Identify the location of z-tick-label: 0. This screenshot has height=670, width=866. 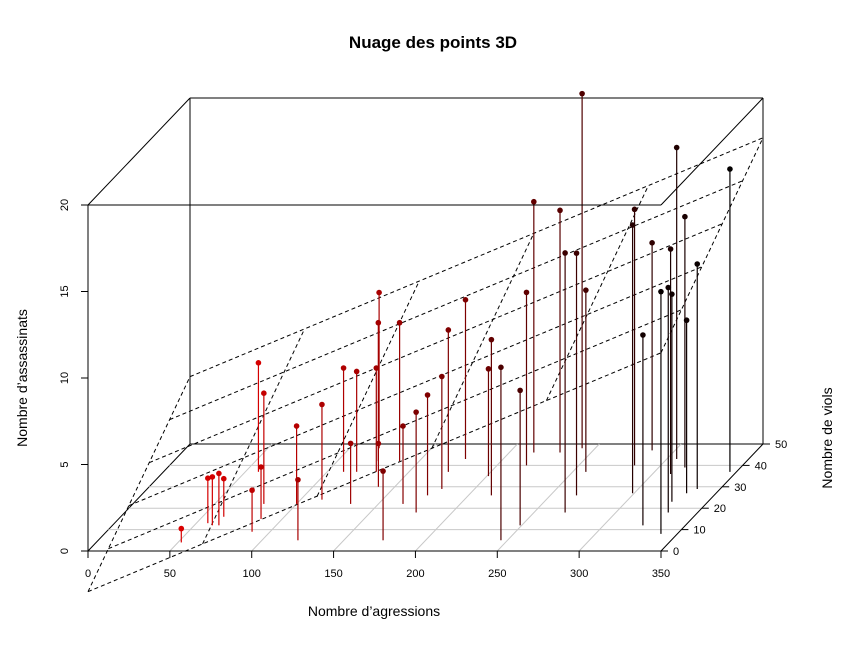
(65, 551).